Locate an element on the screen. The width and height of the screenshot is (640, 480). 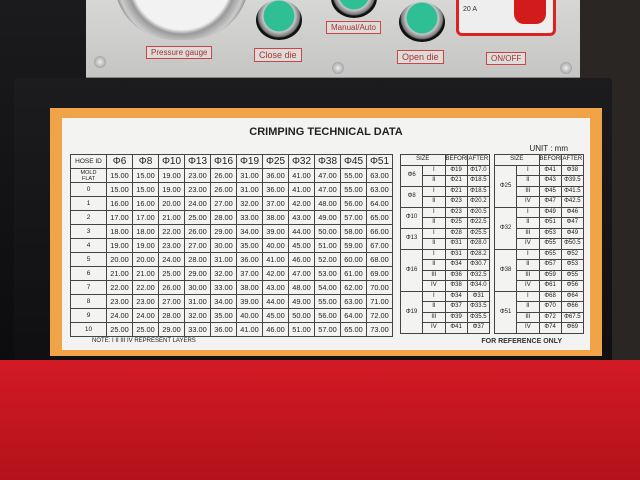
before-cell: Φ31 is located at coordinates (456, 254).